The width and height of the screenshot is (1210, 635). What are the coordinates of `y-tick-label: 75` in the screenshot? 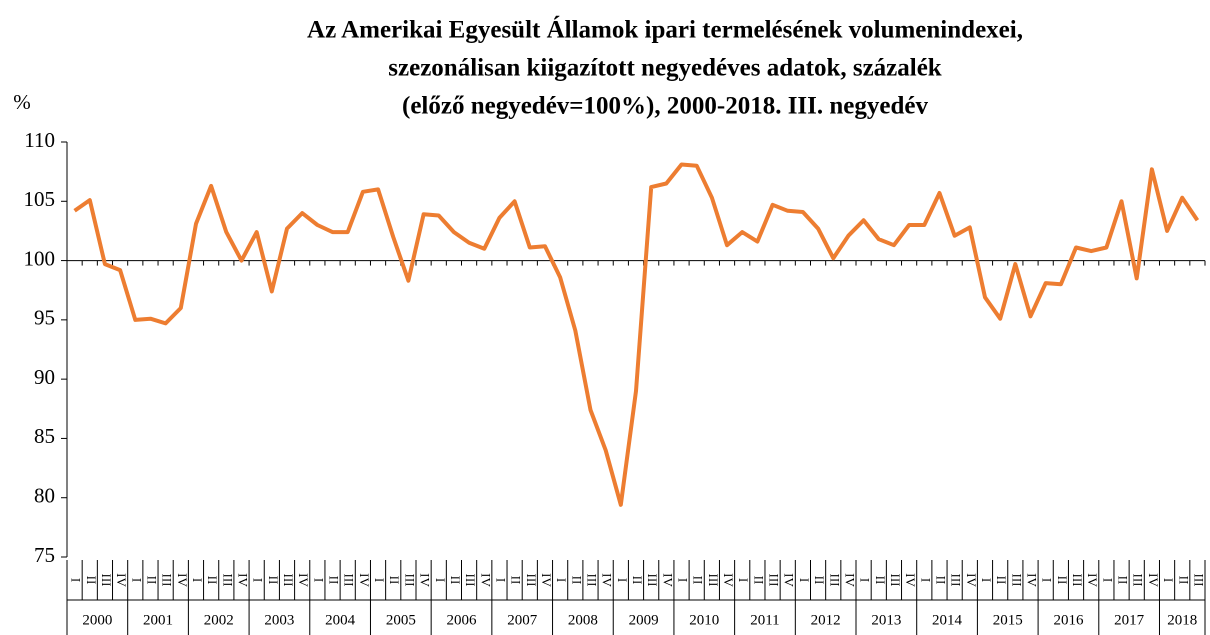 It's located at (44, 555).